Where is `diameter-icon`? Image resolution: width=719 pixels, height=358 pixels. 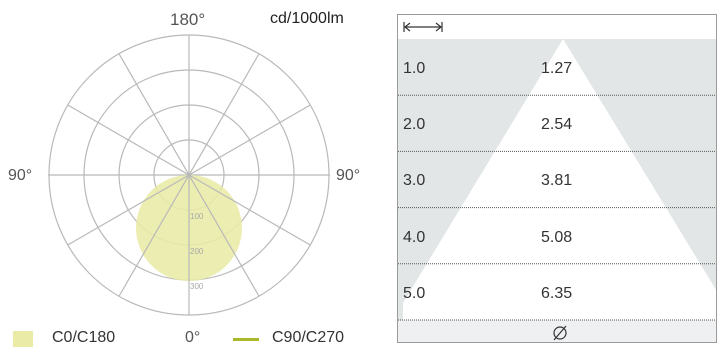
diameter-icon is located at coordinates (560, 333).